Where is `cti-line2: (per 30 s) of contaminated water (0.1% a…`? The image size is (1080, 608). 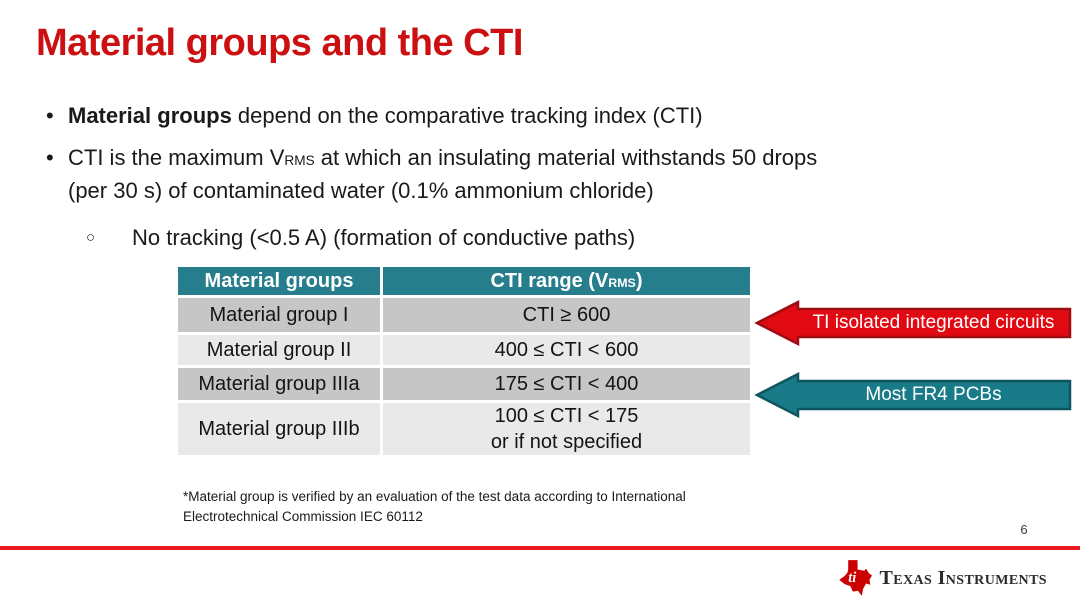 cti-line2: (per 30 s) of contaminated water (0.1% a… is located at coordinates (361, 190).